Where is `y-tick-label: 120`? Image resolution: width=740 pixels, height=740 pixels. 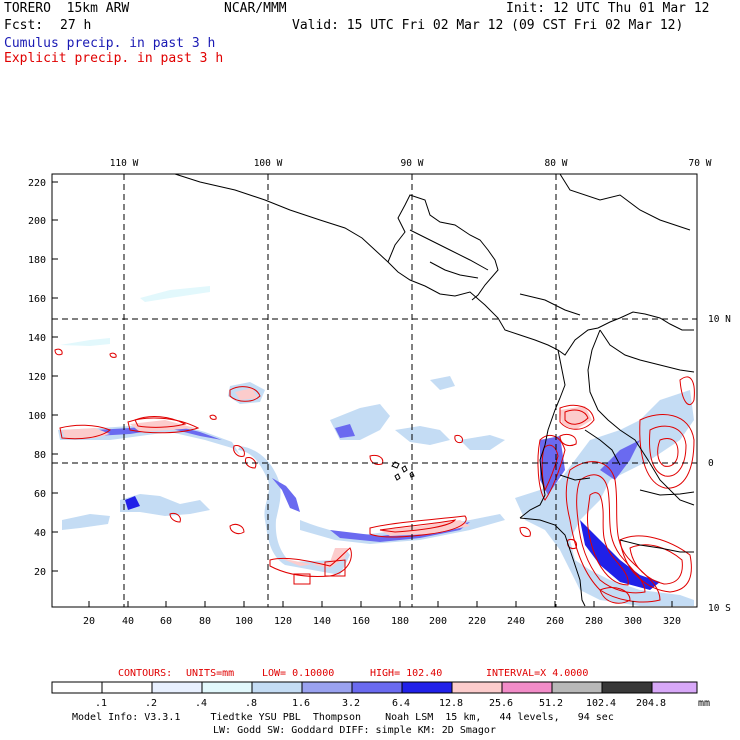
y-tick-label: 120 is located at coordinates (37, 377).